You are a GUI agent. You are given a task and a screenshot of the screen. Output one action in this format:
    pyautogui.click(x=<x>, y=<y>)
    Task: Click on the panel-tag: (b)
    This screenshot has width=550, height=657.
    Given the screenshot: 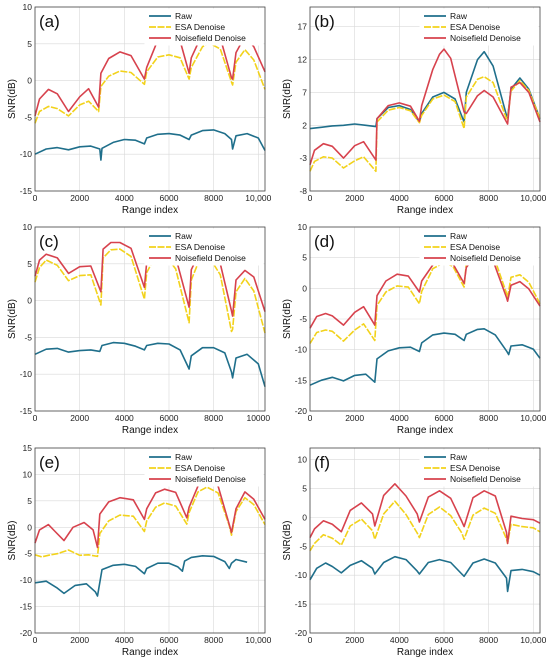 What is the action you would take?
    pyautogui.click(x=324, y=21)
    